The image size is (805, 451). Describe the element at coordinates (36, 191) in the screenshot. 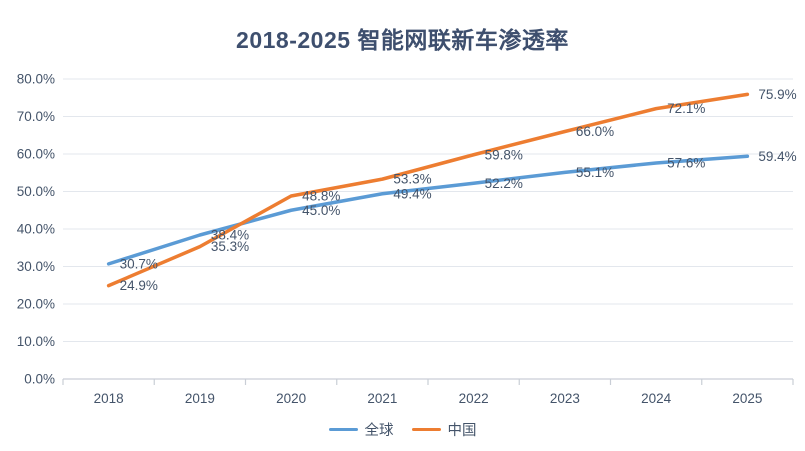

I see `y-tick-label: 50.0%` at that location.